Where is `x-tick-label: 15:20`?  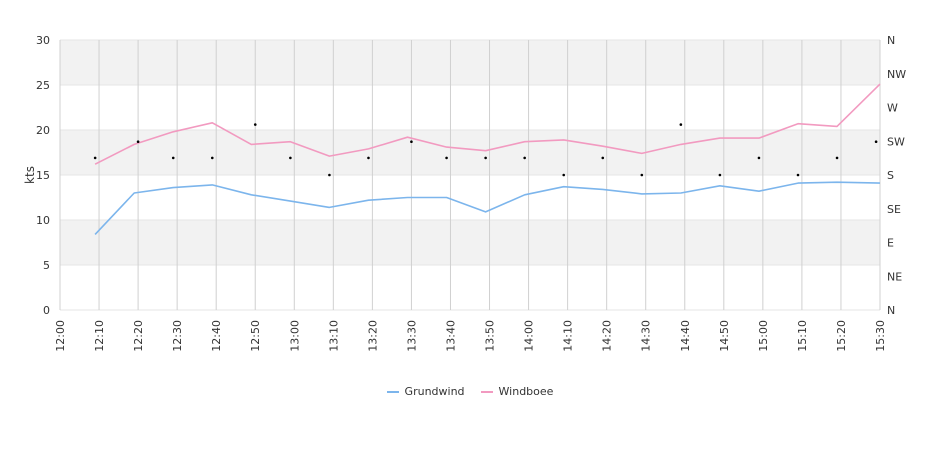
x-tick-label: 15:20 is located at coordinates (841, 336).